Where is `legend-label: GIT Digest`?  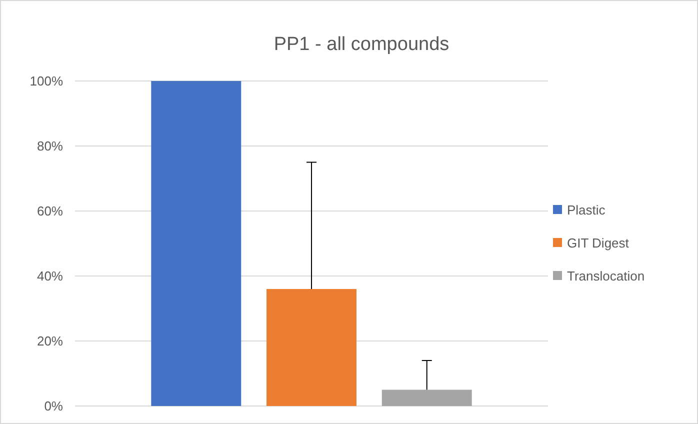 legend-label: GIT Digest is located at coordinates (598, 243).